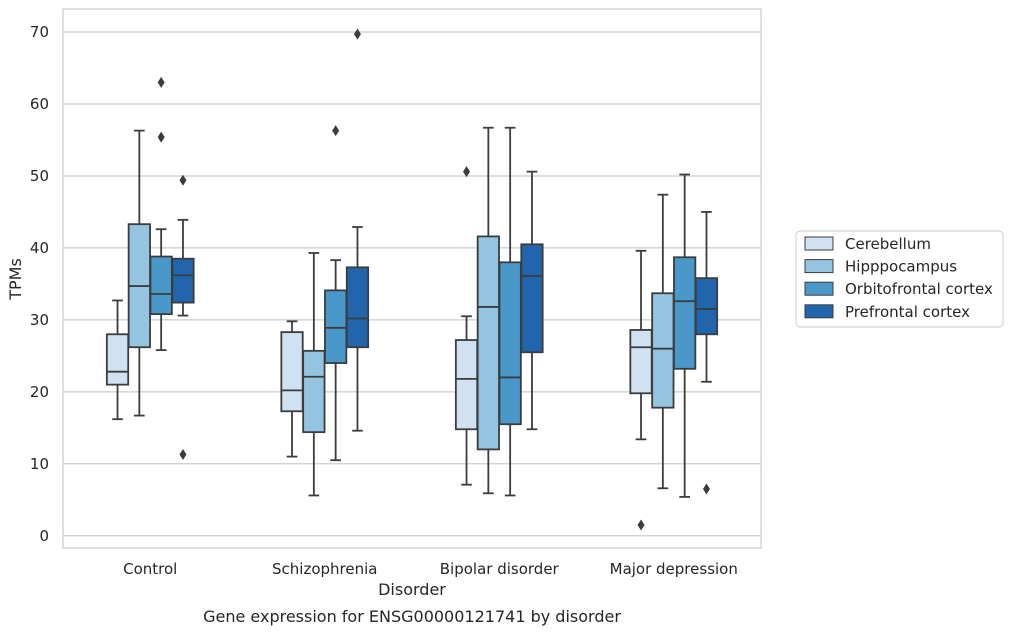 The width and height of the screenshot is (1013, 638). I want to click on y-tick-label: 70, so click(39, 32).